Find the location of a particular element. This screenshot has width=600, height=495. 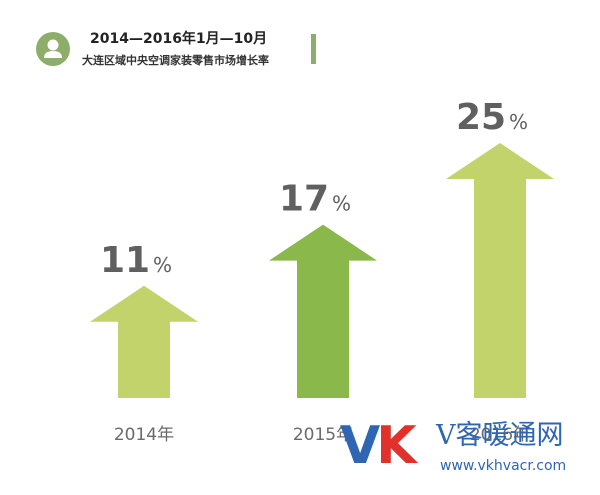

category-label: 2014年 is located at coordinates (144, 435).